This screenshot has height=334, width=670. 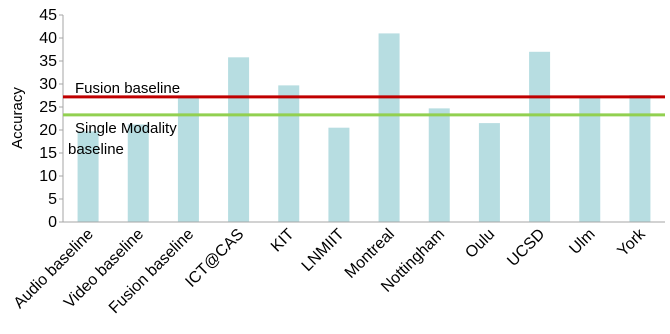 What do you see at coordinates (126, 128) in the screenshot?
I see `single-modality-label-line1: Single Modality` at bounding box center [126, 128].